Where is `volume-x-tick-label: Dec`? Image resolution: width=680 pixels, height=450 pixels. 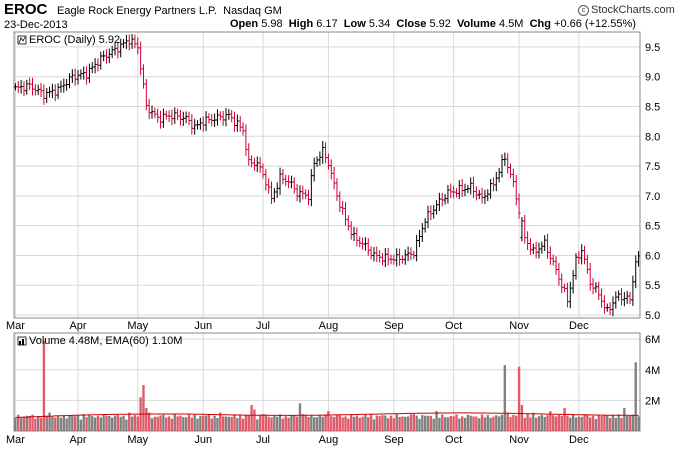 volume-x-tick-label: Dec is located at coordinates (579, 440).